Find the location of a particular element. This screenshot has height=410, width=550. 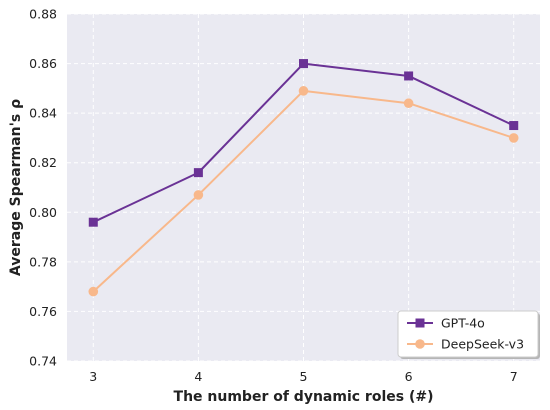

legend-label: DeepSeek-v3 is located at coordinates (482, 344).